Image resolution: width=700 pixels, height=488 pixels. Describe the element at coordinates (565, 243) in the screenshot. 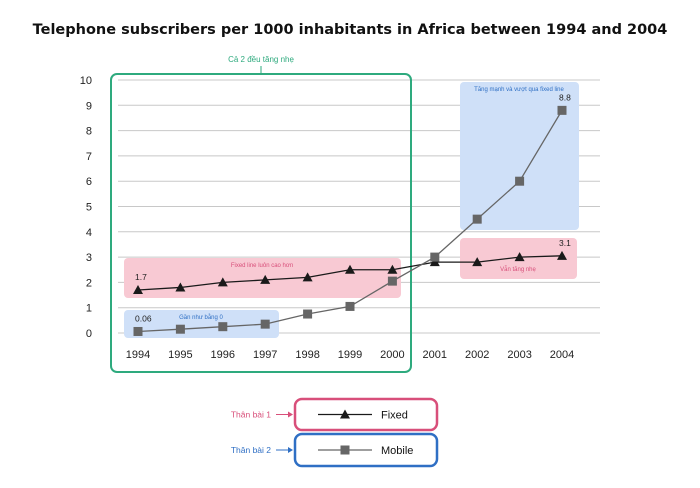

I see `data-label: 3.1` at that location.